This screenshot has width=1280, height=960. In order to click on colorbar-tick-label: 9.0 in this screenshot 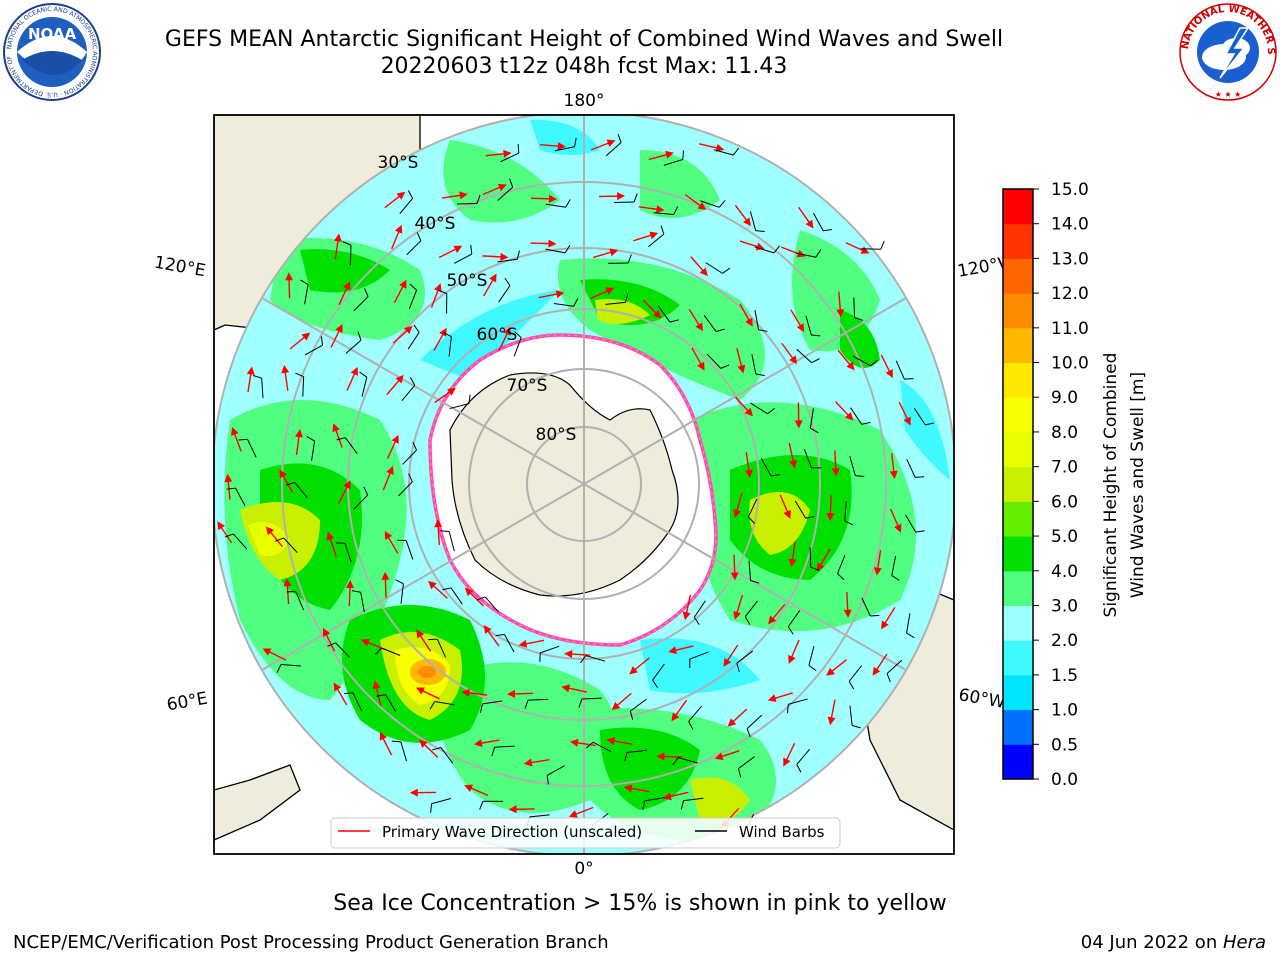, I will do `click(1064, 398)`.